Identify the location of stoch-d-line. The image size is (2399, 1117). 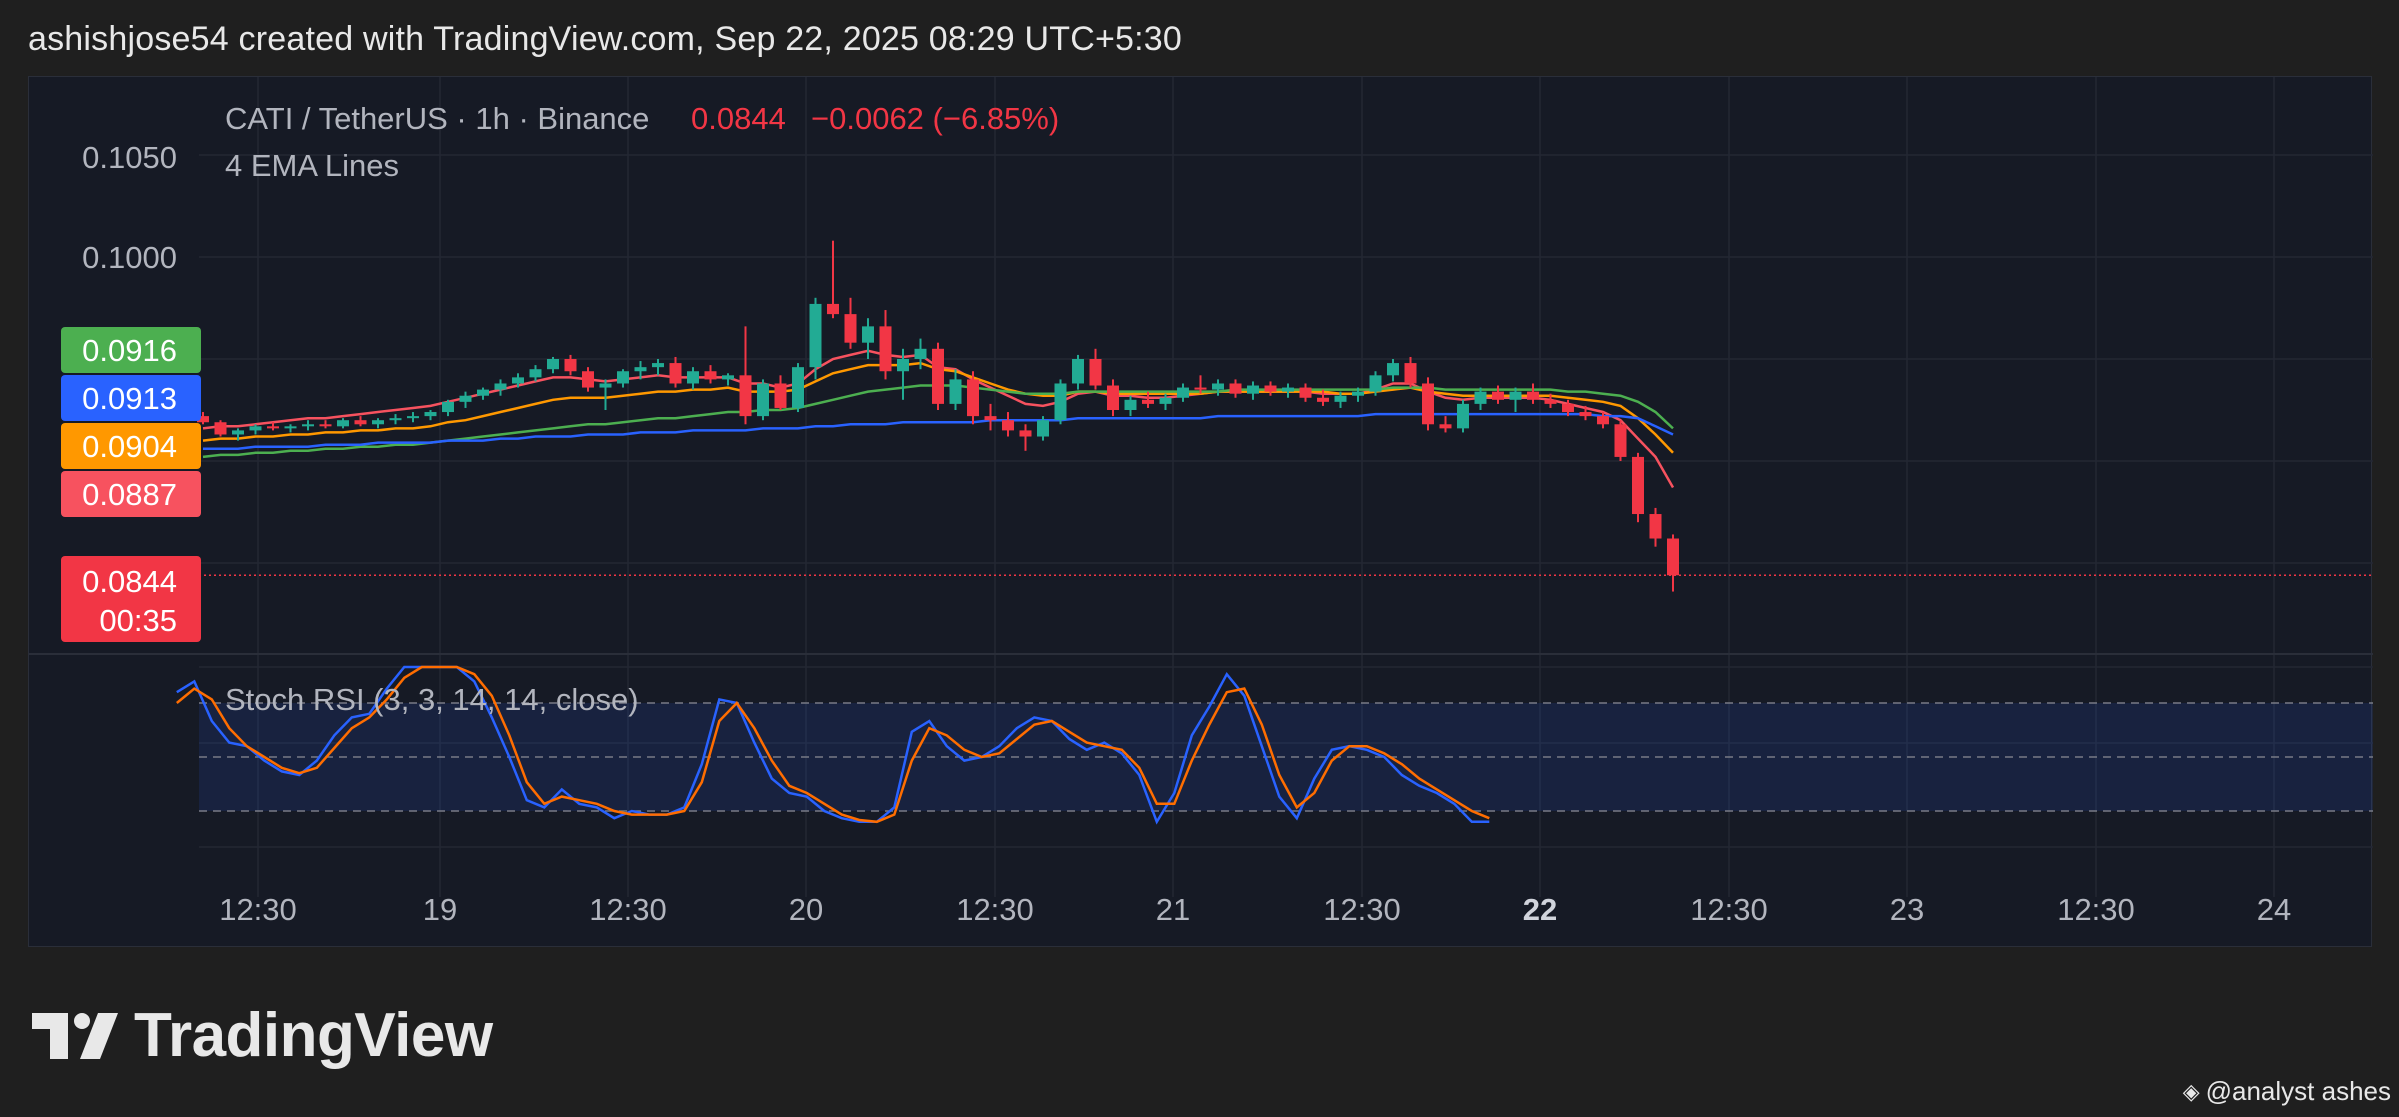
(833, 744).